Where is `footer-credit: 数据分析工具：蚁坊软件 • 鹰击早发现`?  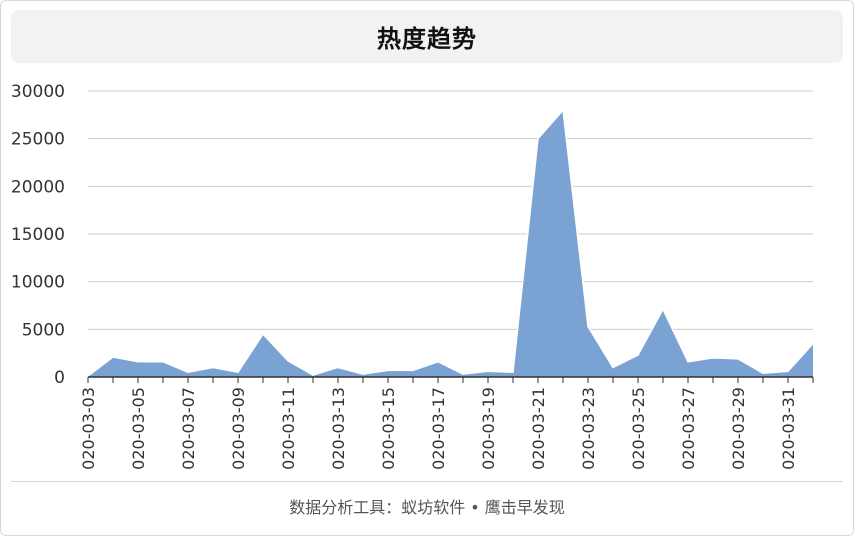 footer-credit: 数据分析工具：蚁坊软件 • 鹰击早发现 is located at coordinates (427, 507).